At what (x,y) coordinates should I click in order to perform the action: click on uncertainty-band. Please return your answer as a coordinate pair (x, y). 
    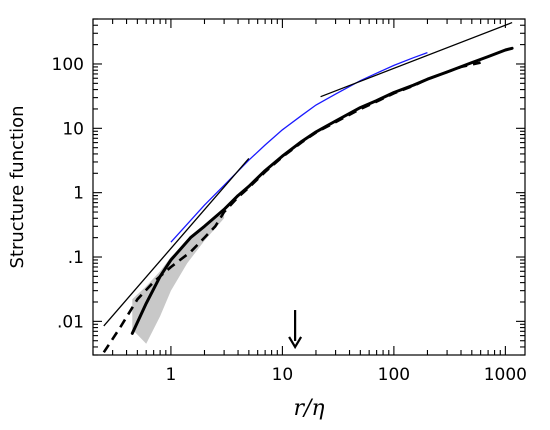
    Looking at the image, I should click on (178, 276).